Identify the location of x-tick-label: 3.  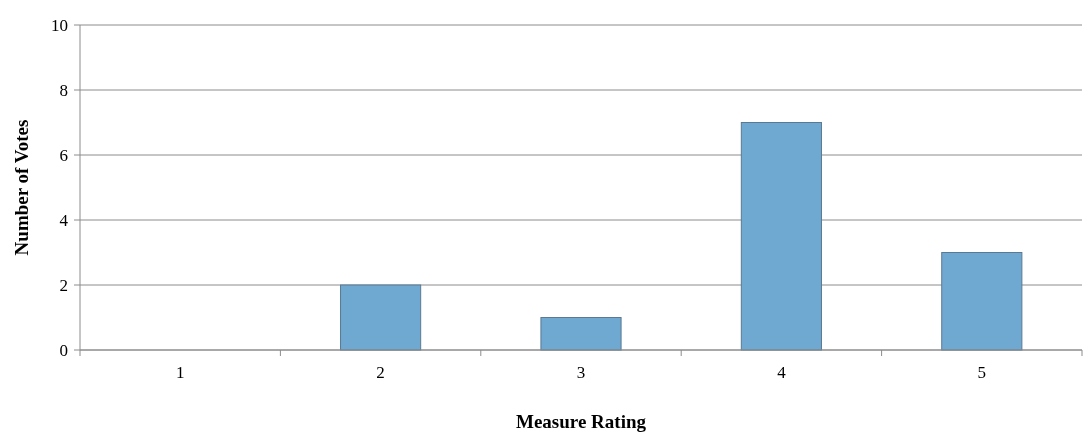
(581, 372).